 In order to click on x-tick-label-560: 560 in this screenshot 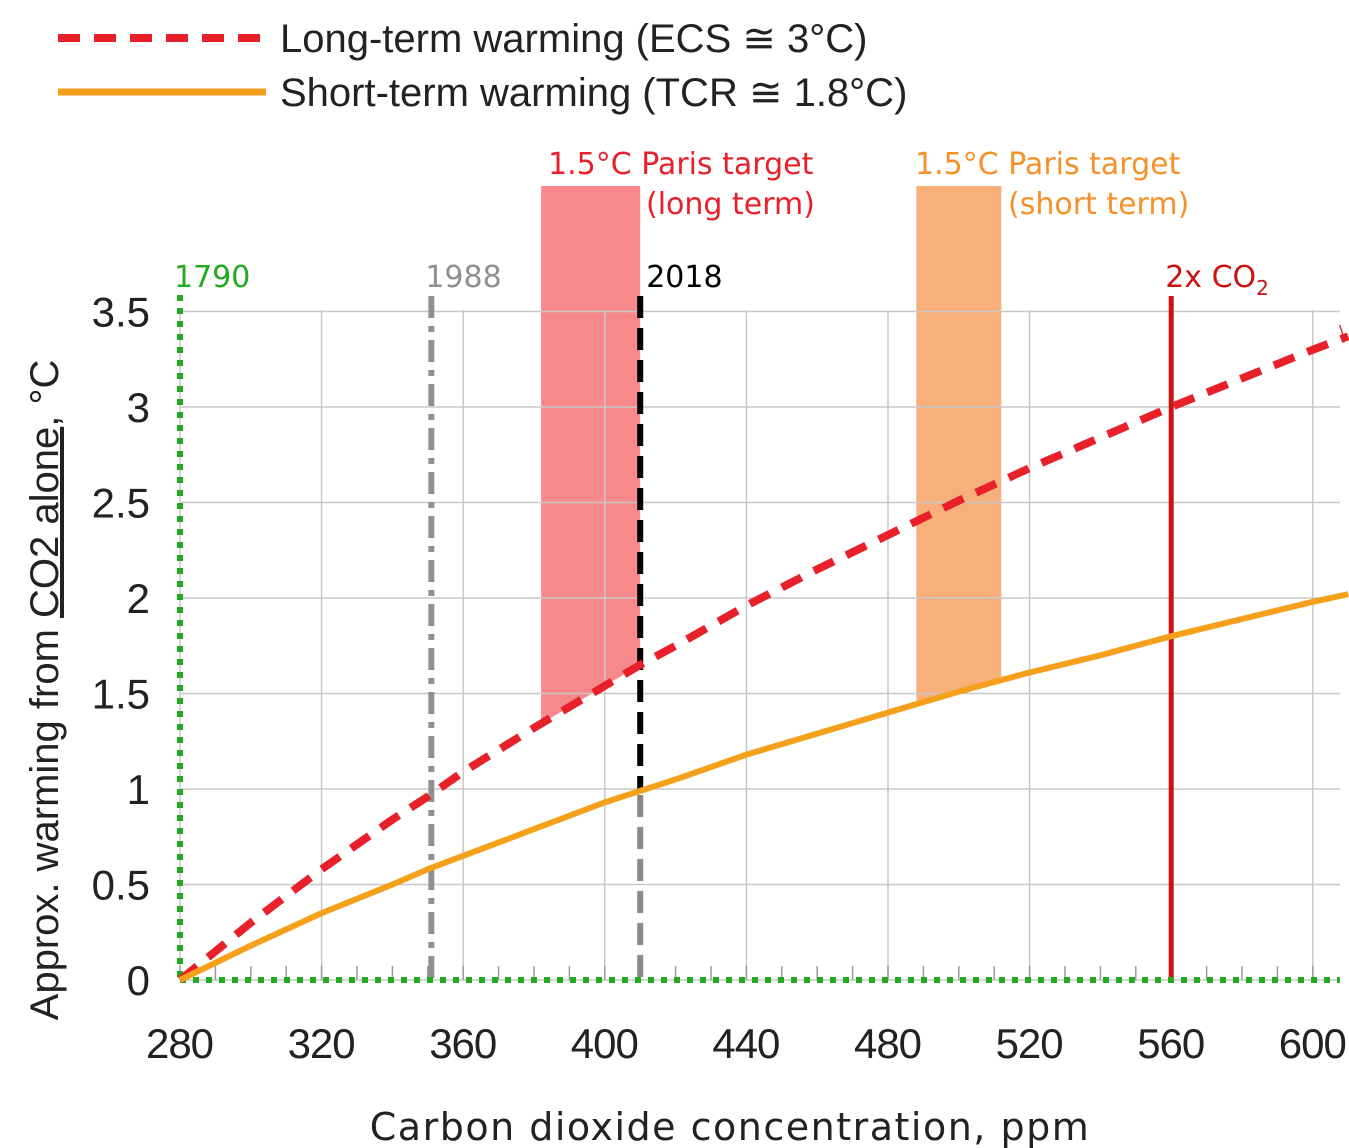, I will do `click(1171, 1043)`.